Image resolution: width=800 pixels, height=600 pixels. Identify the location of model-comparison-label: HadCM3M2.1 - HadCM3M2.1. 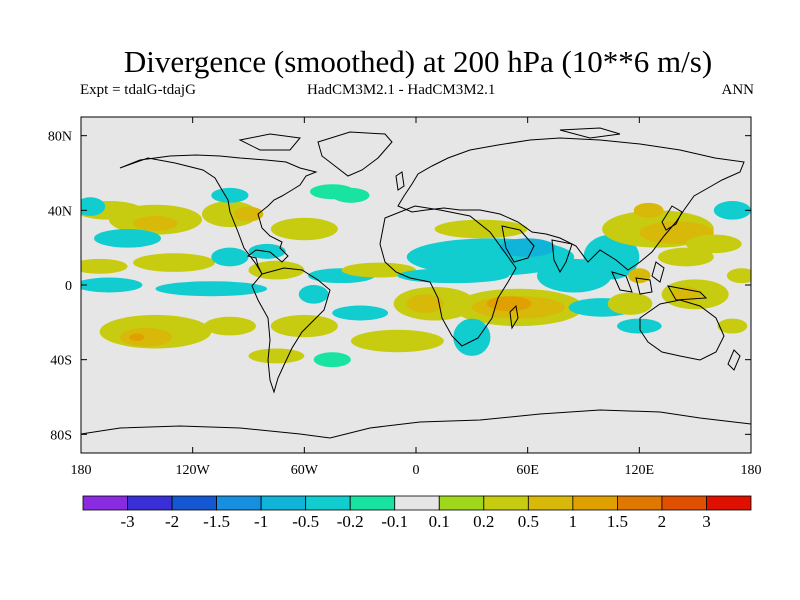
(401, 90).